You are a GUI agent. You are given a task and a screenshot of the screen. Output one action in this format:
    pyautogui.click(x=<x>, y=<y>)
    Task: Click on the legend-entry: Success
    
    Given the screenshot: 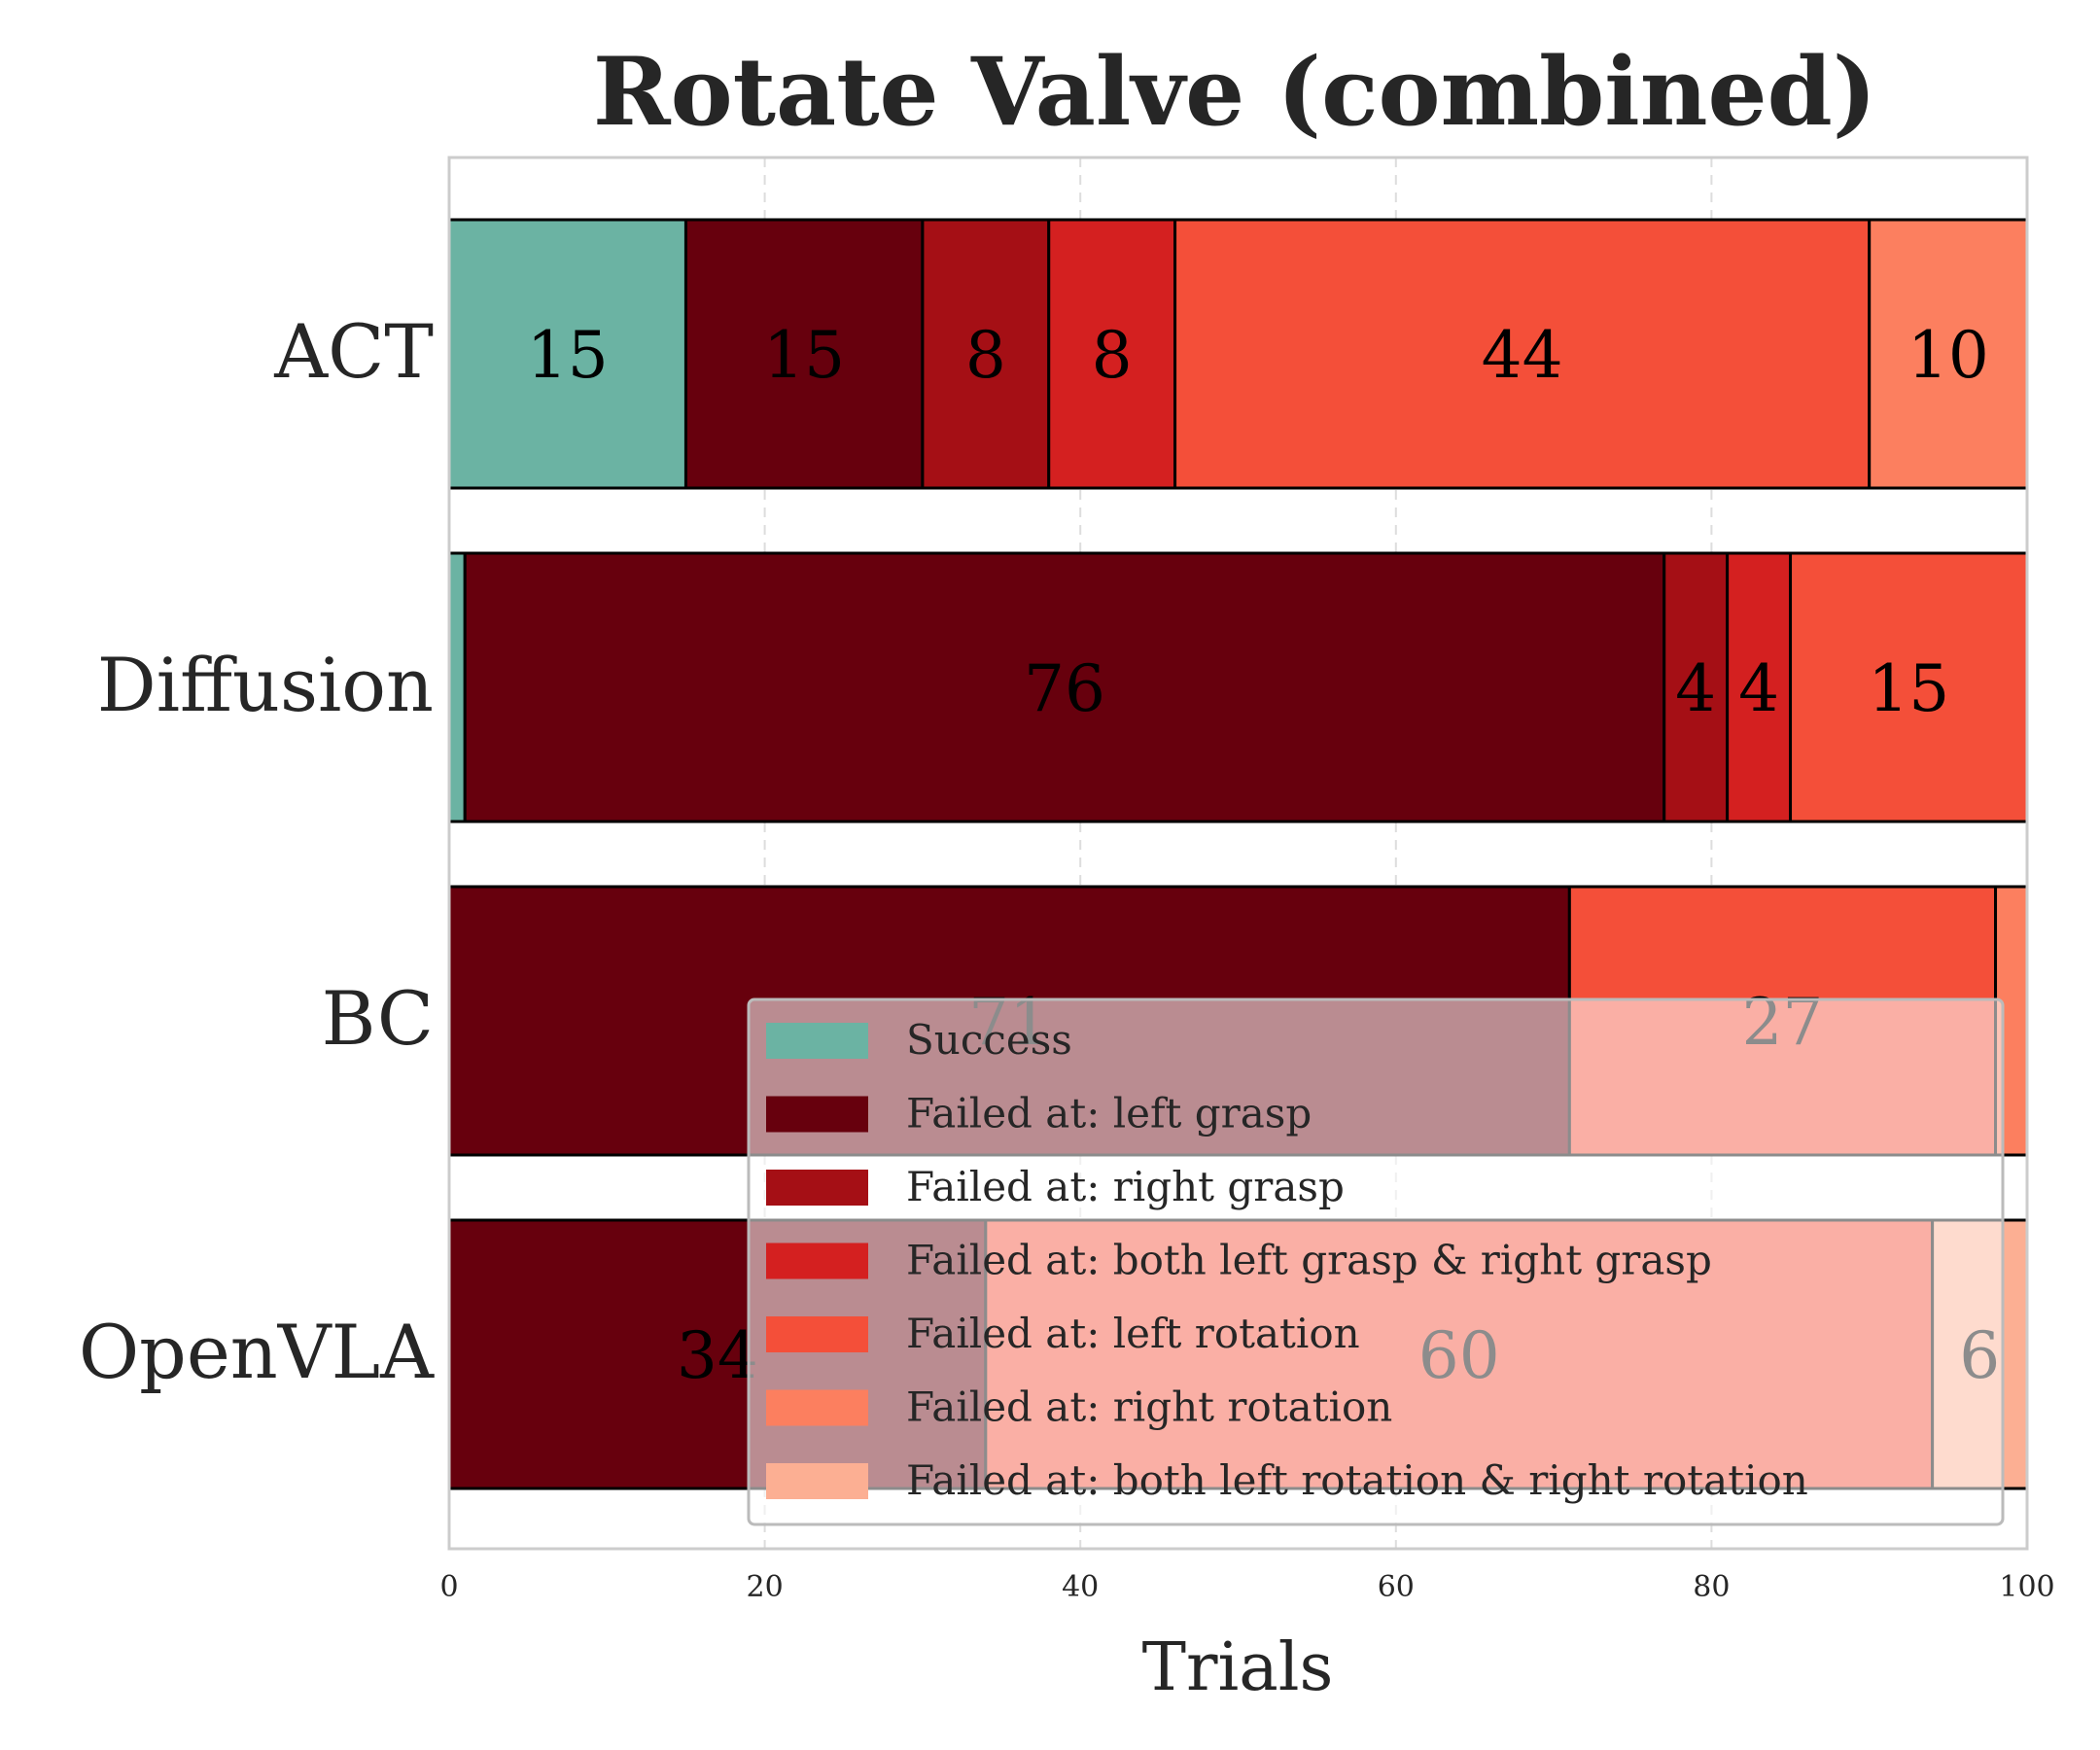 What is the action you would take?
    pyautogui.click(x=989, y=1040)
    